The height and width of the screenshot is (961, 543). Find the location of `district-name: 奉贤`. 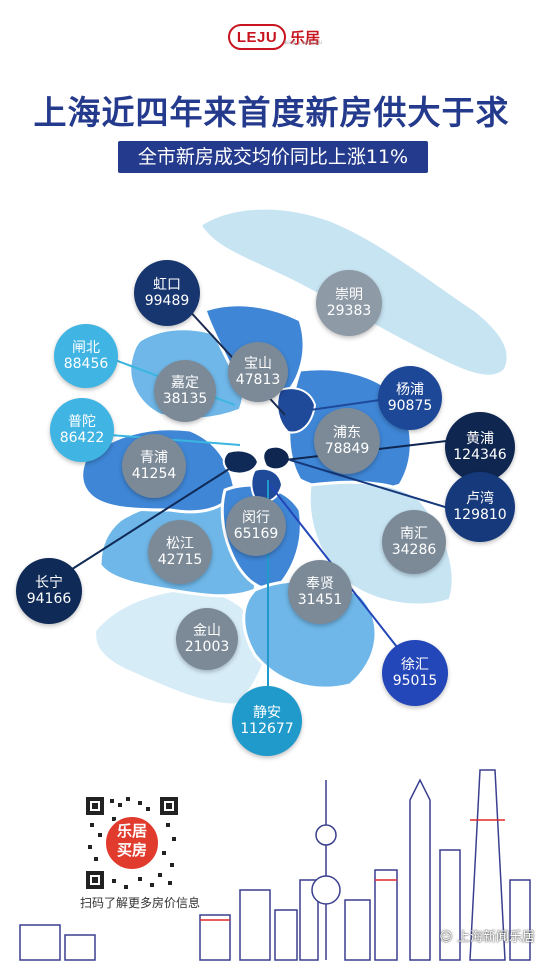

district-name: 奉贤 is located at coordinates (320, 583).